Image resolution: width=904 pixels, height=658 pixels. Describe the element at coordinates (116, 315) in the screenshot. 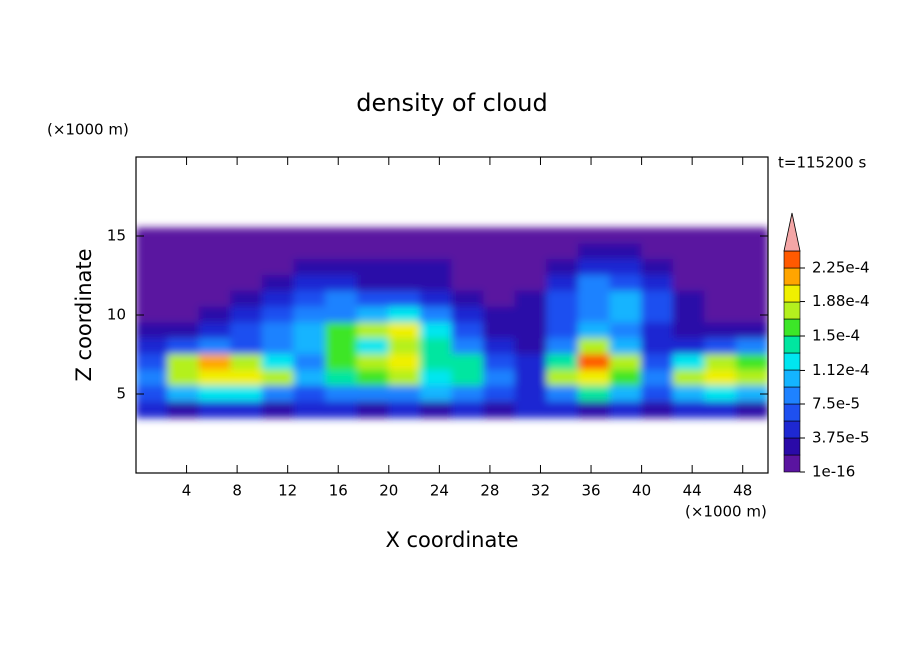

I see `y-tick-label: 10` at that location.